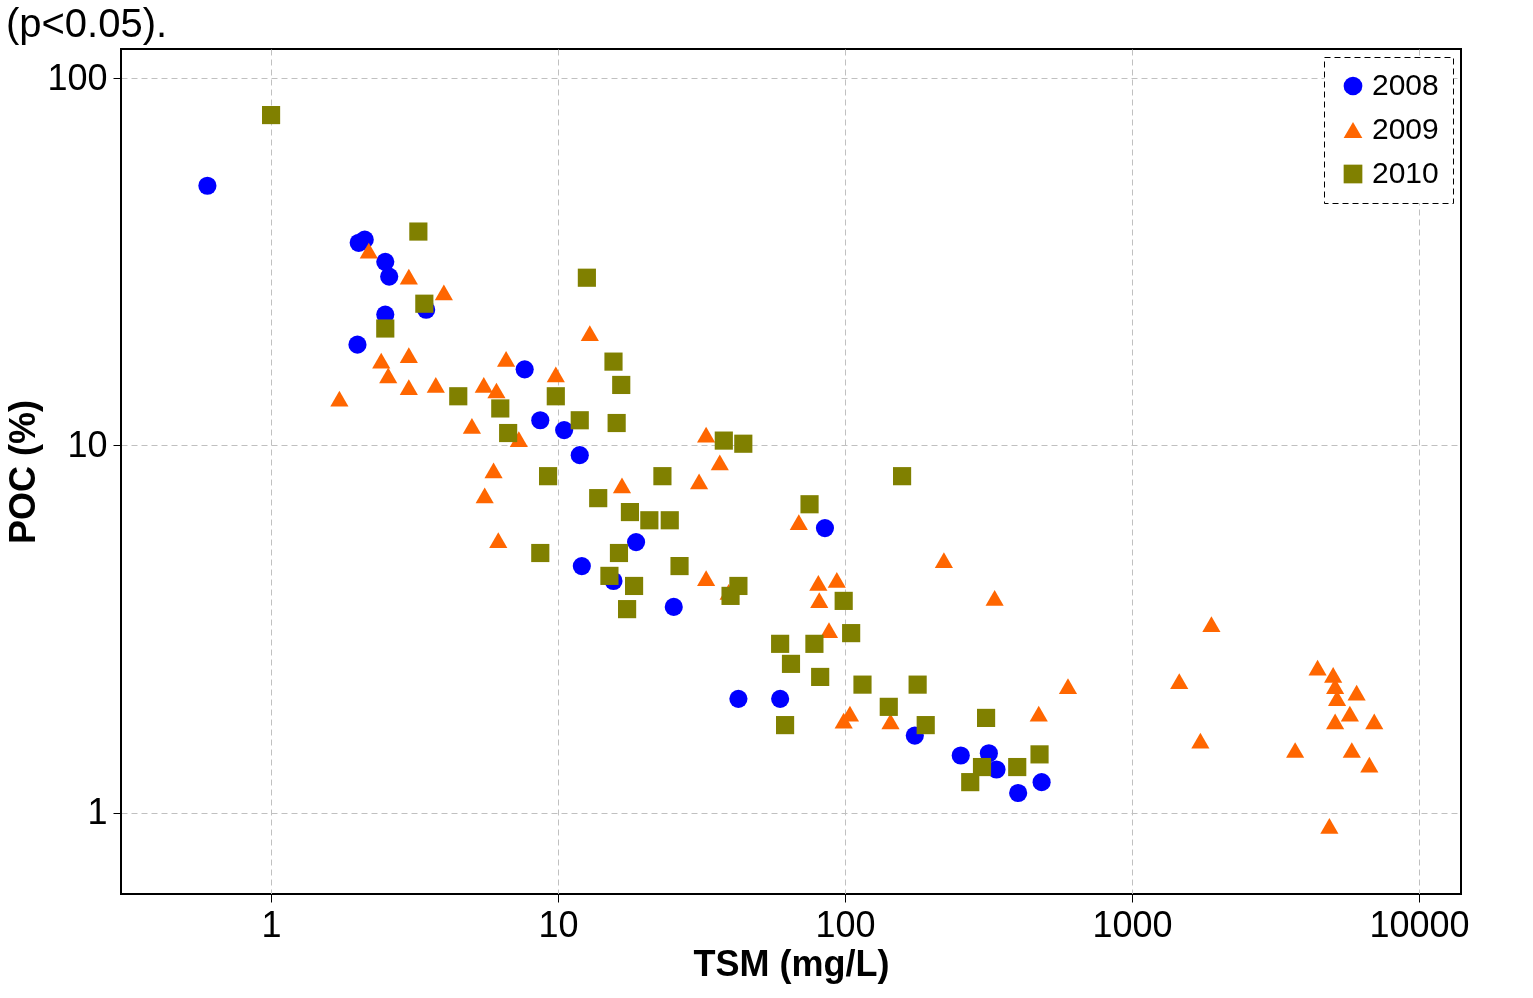 The height and width of the screenshot is (998, 1533). Describe the element at coordinates (23, 472) in the screenshot. I see `y-axis-title: POC (%)` at that location.